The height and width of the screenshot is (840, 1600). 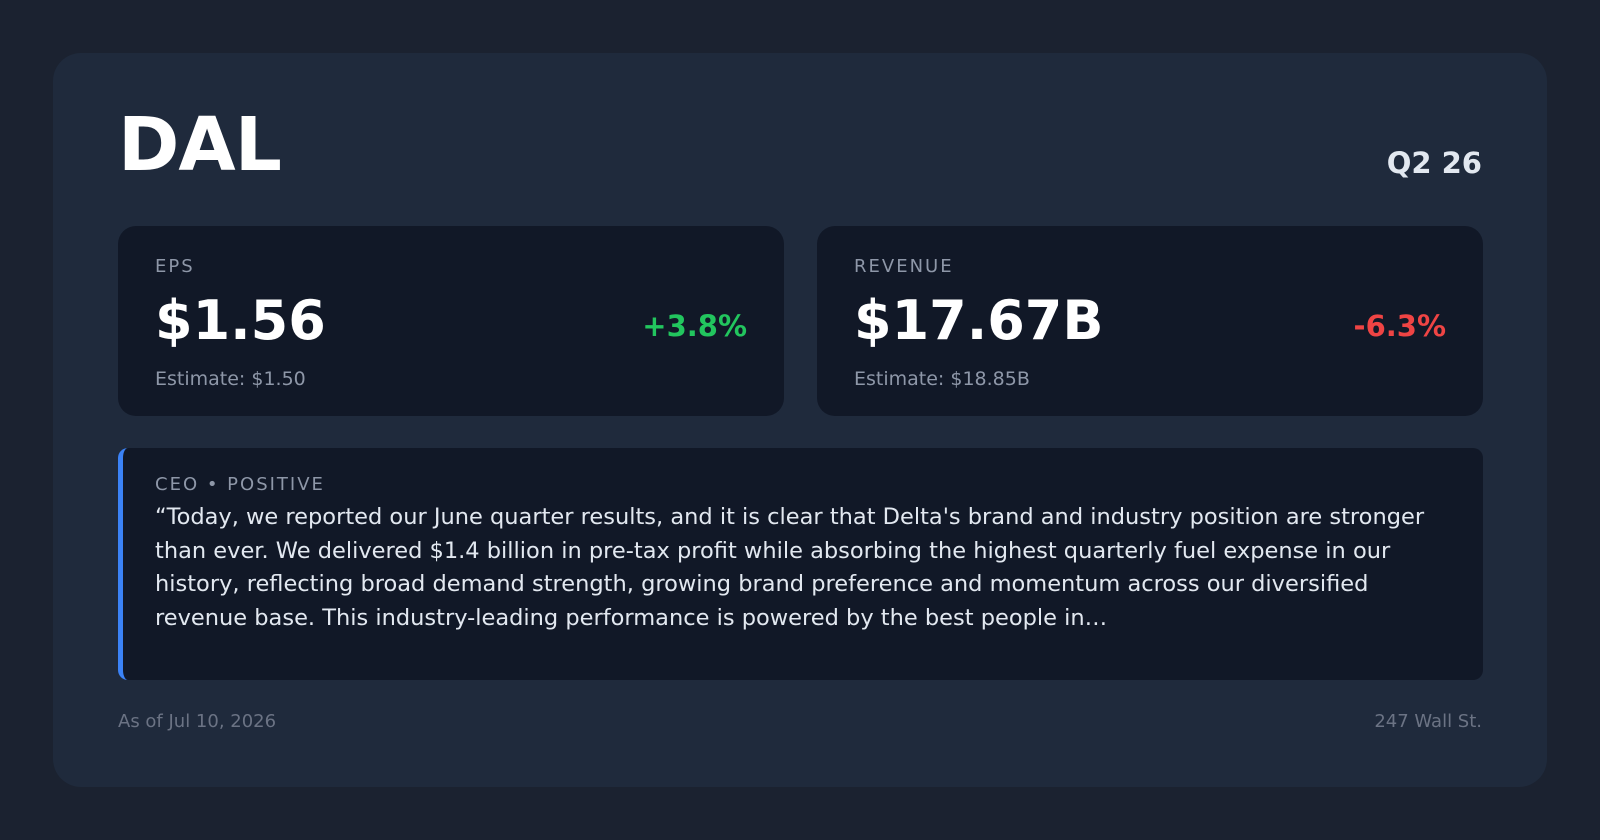 I want to click on ticker-symbol: DAL, so click(x=200, y=145).